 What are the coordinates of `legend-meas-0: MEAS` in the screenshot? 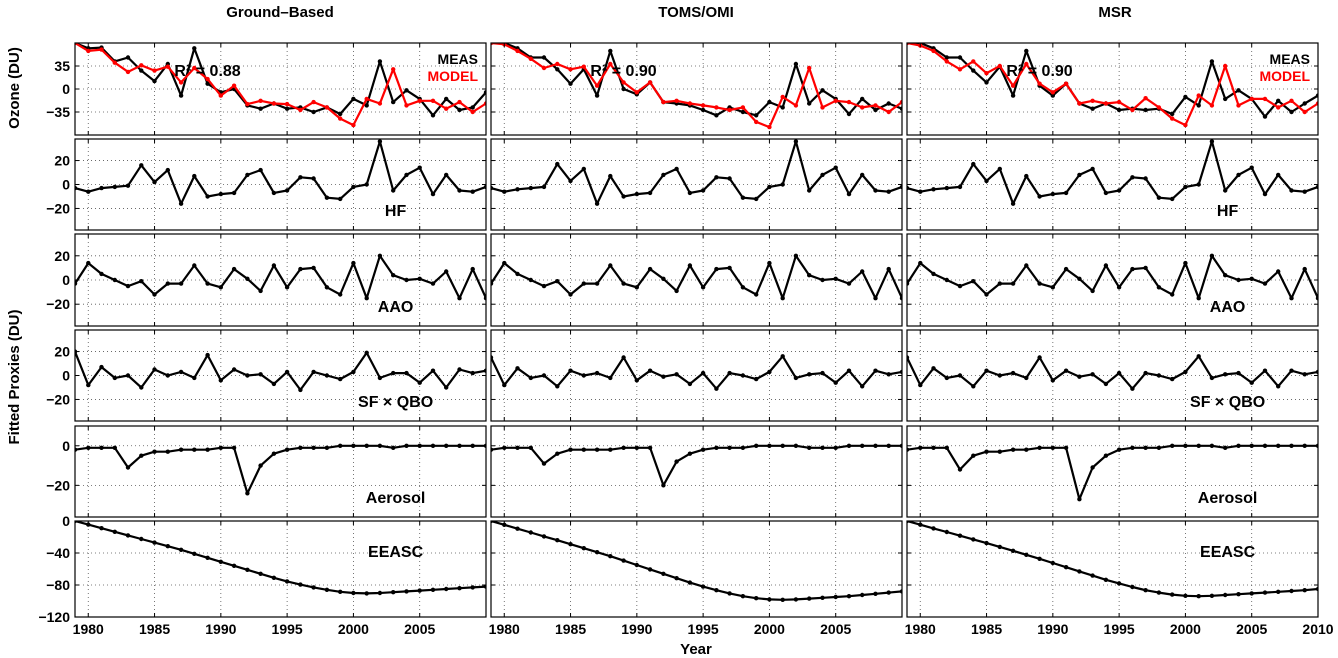 It's located at (458, 59).